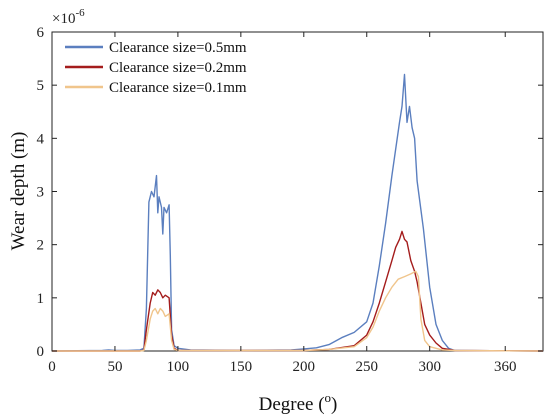 The width and height of the screenshot is (550, 420). I want to click on y-tick-label: 3, so click(41, 193).